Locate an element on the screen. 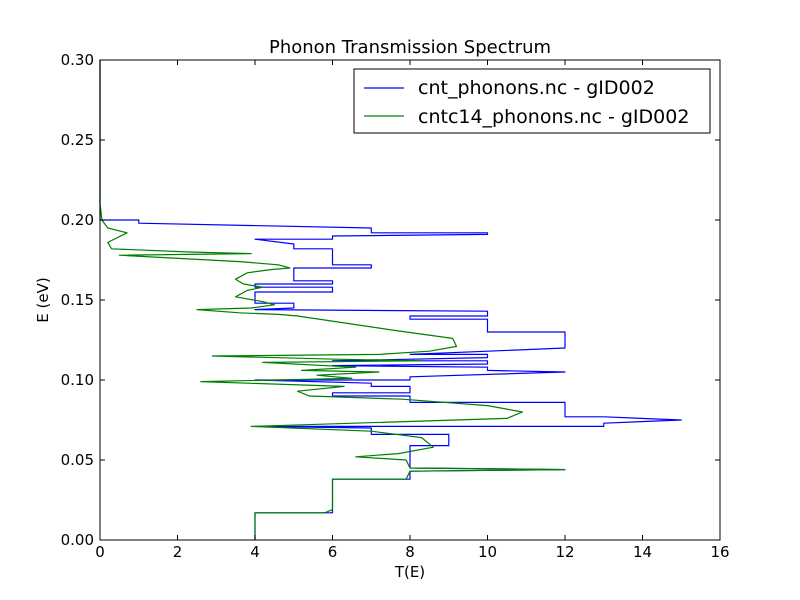 This screenshot has height=600, width=800. x-tick-label: 16 is located at coordinates (719, 552).